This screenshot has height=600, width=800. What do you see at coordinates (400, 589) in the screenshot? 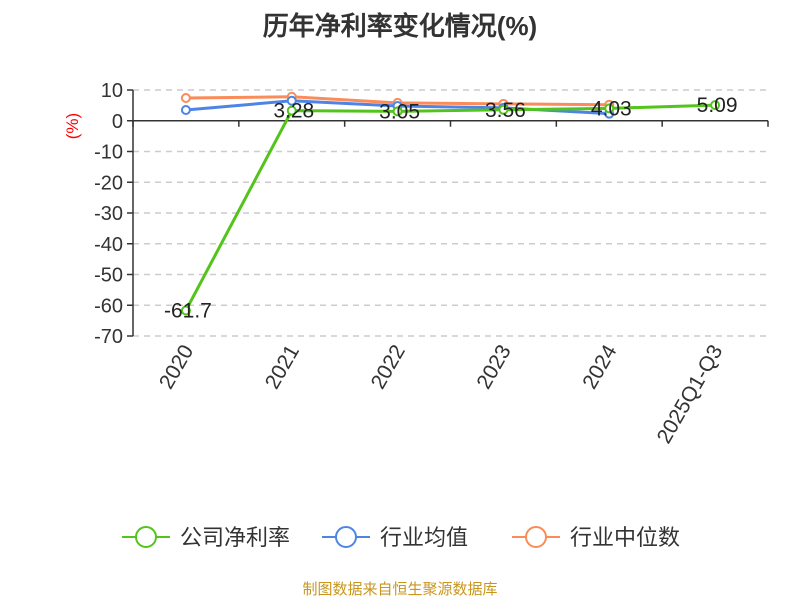
I see `source-note: 制图数据来自恒生聚源数据库` at bounding box center [400, 589].